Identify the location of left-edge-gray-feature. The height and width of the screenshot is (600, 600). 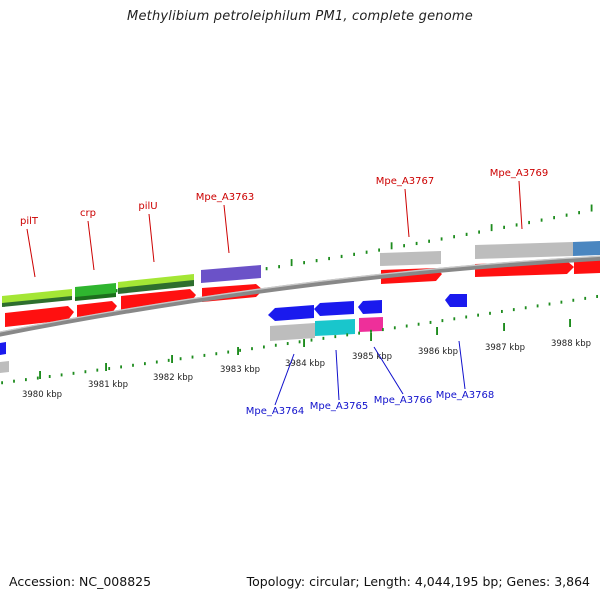
(4, 367).